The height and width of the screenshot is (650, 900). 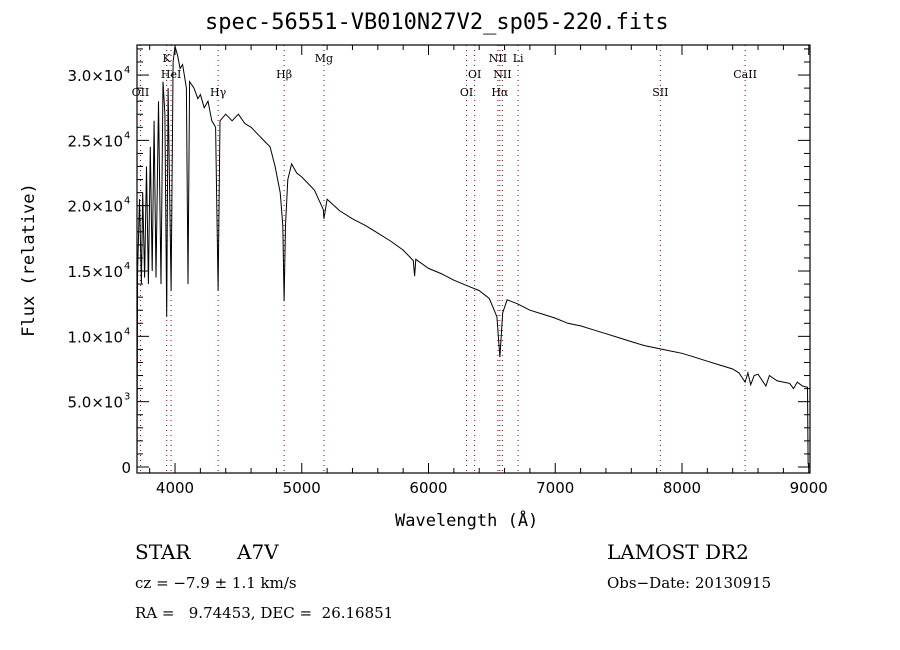 I want to click on chart-title: spec-56551-VB010N27V2_sp05-220.fits, so click(x=437, y=22).